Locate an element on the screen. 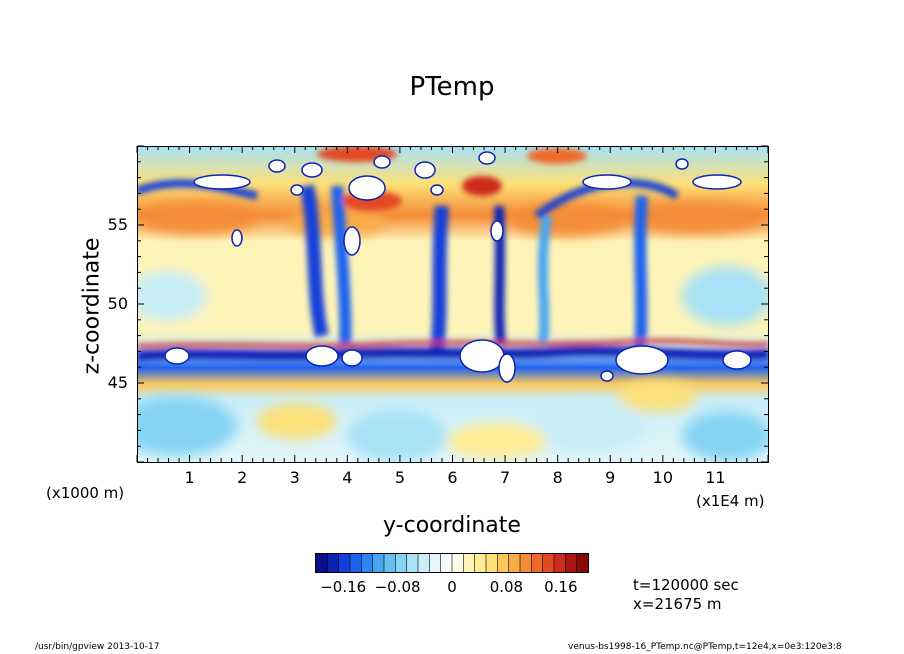  time-readout: t=120000 sec is located at coordinates (686, 585).